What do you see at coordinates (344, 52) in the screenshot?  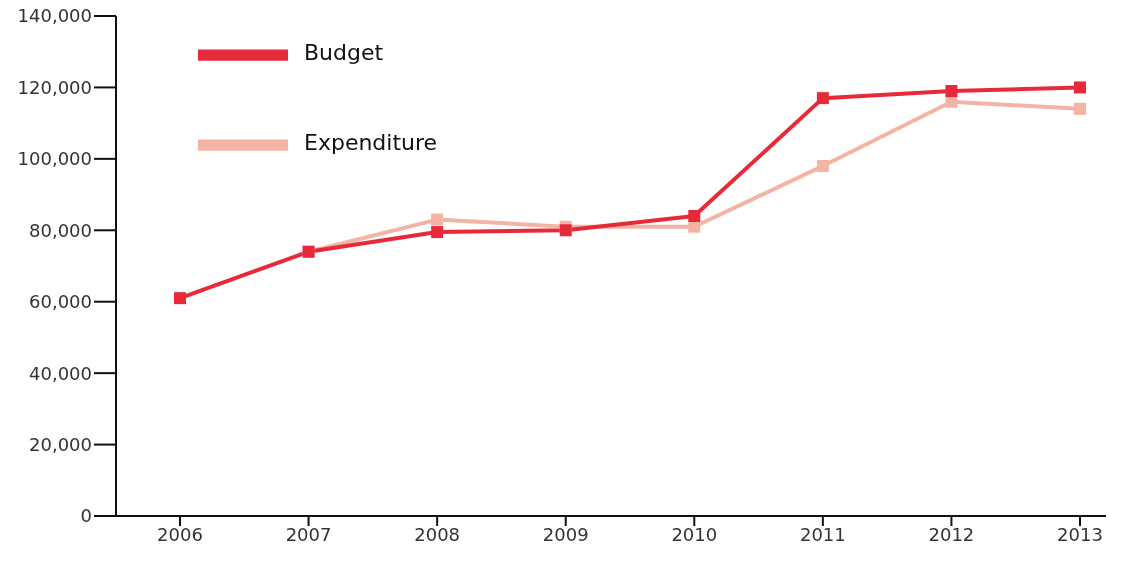 I see `legend-label: Budget` at bounding box center [344, 52].